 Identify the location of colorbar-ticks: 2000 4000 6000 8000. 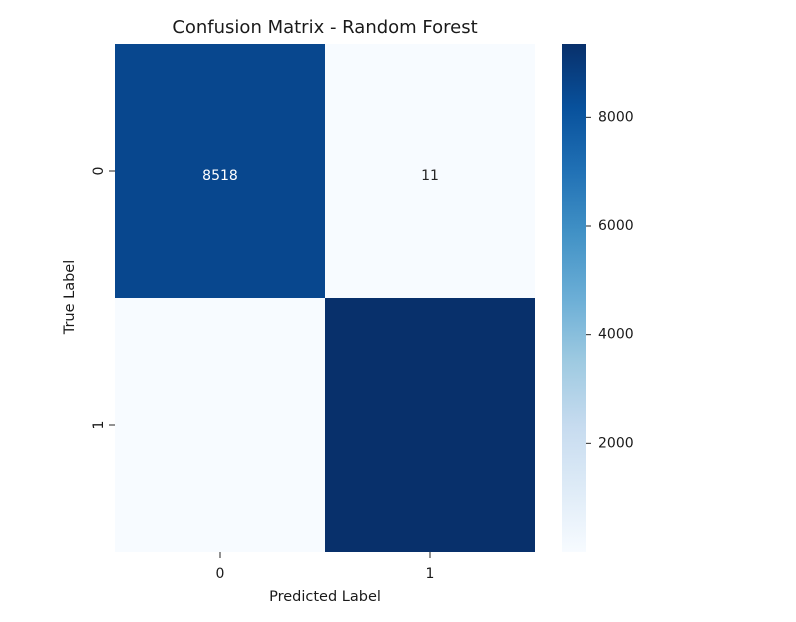
(610, 280).